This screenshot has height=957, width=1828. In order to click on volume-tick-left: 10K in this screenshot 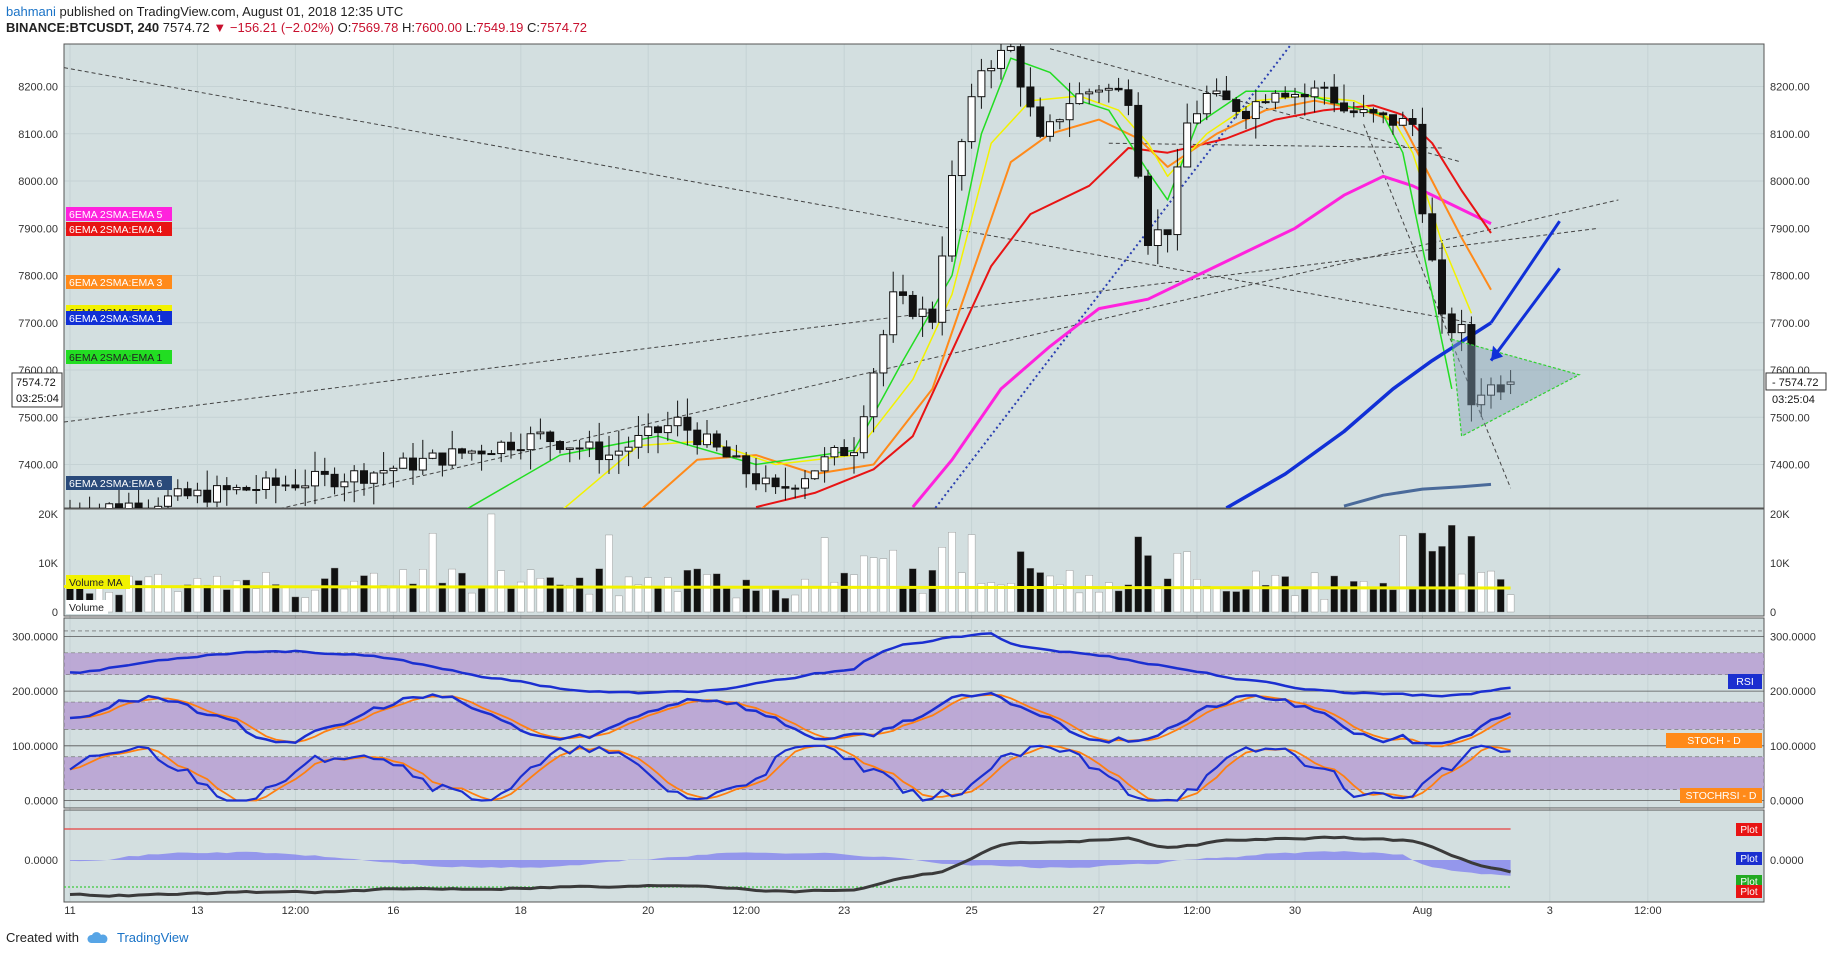, I will do `click(48, 564)`.